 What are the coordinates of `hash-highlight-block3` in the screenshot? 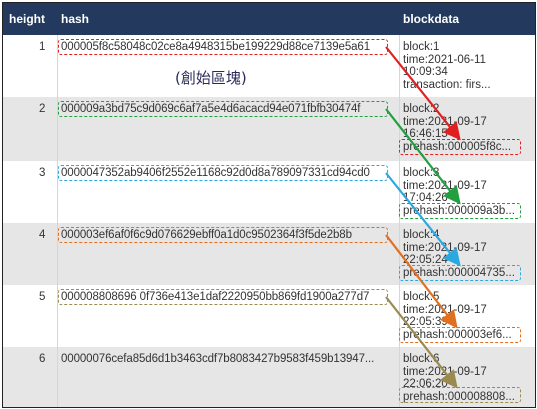 It's located at (223, 173).